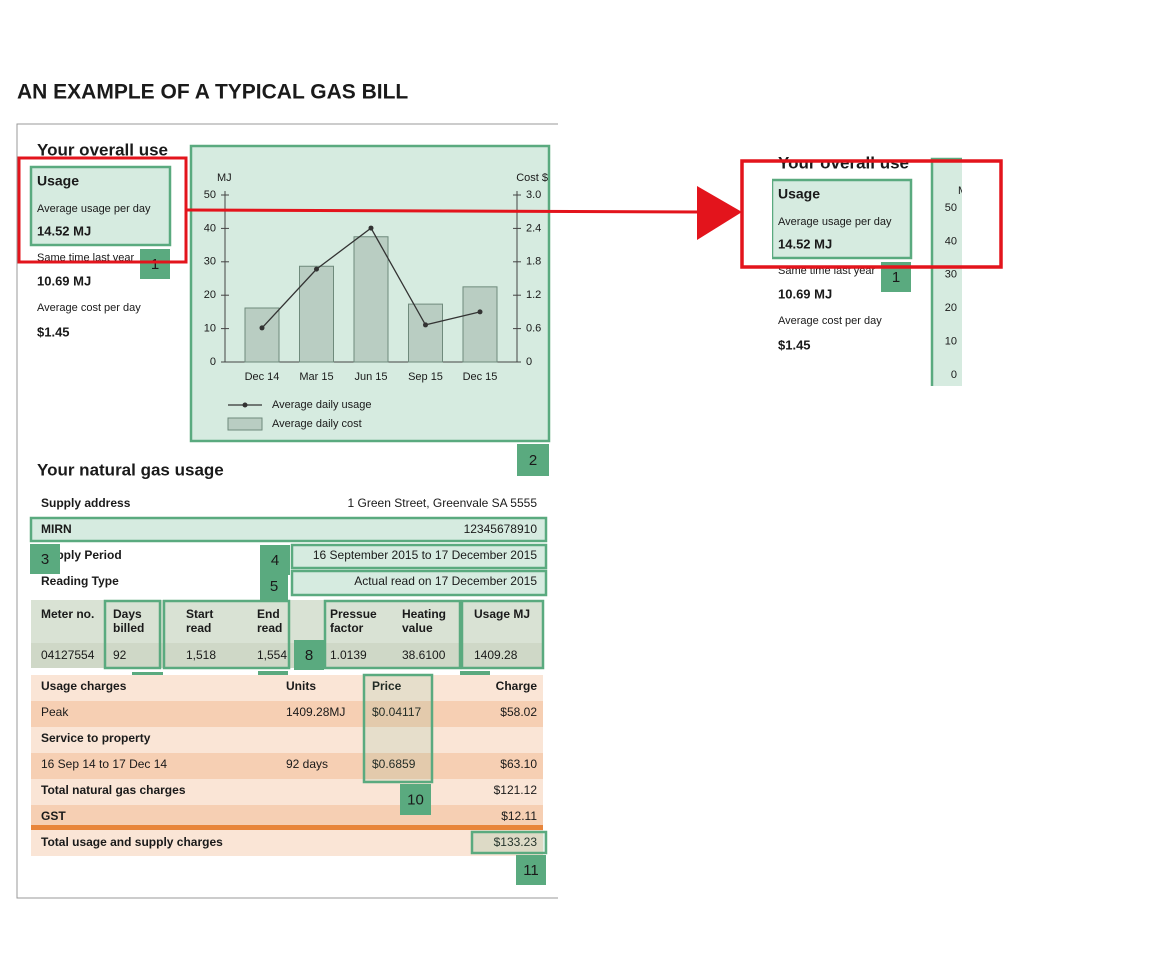 The height and width of the screenshot is (973, 1159). I want to click on legend-swatch, so click(245, 424).